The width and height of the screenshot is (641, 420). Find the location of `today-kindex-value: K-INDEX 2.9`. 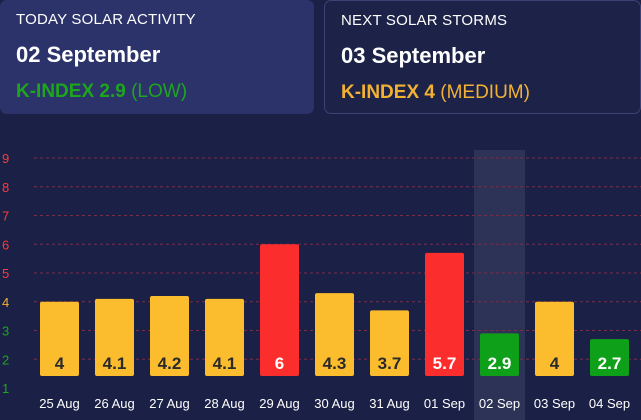

today-kindex-value: K-INDEX 2.9 is located at coordinates (71, 91).